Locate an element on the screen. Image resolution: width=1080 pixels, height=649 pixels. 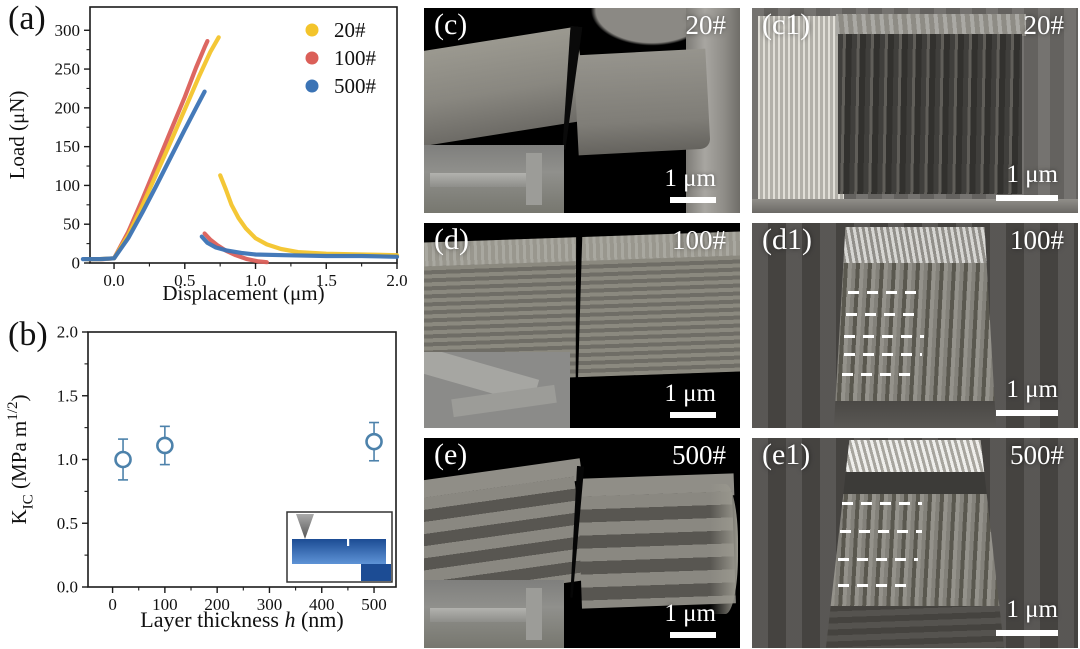
sem-panel-c: (c) 20# 1 μm is located at coordinates (582, 110).